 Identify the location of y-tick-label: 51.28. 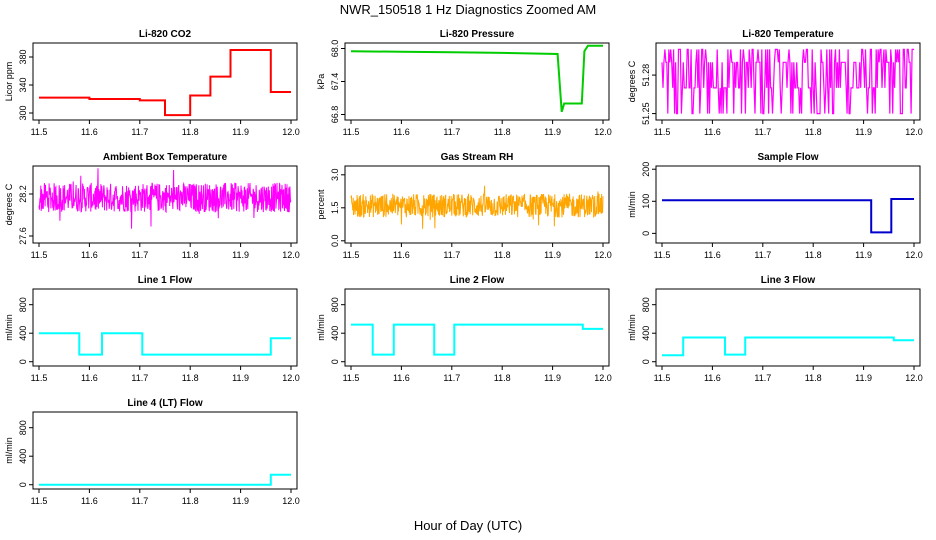
(646, 75).